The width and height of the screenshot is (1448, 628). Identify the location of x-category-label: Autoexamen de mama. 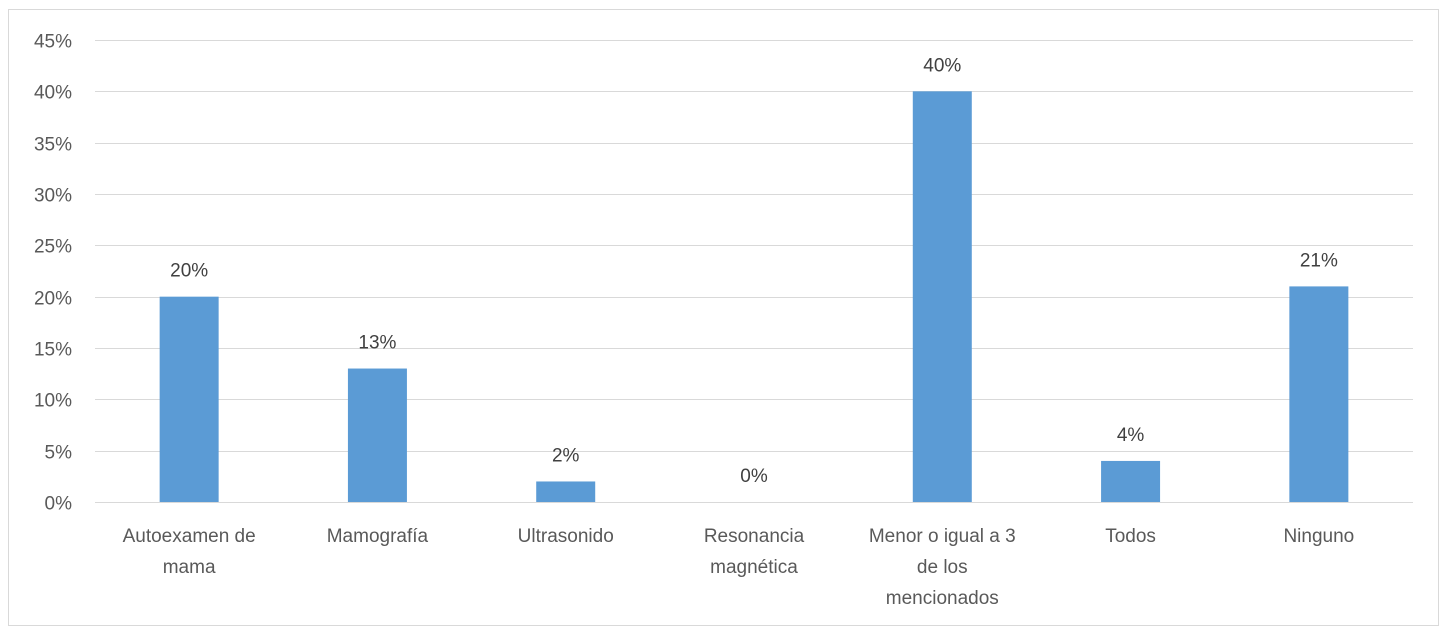
(189, 552).